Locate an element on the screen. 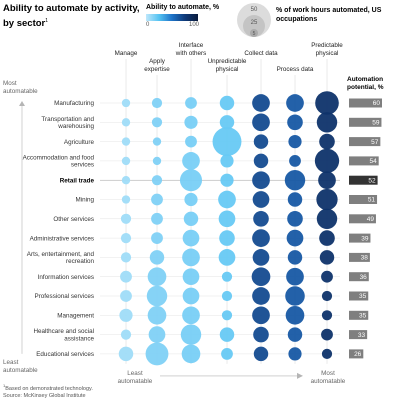 This screenshot has height=400, width=400. sector-label-0: Manufacturing is located at coordinates (74, 103).